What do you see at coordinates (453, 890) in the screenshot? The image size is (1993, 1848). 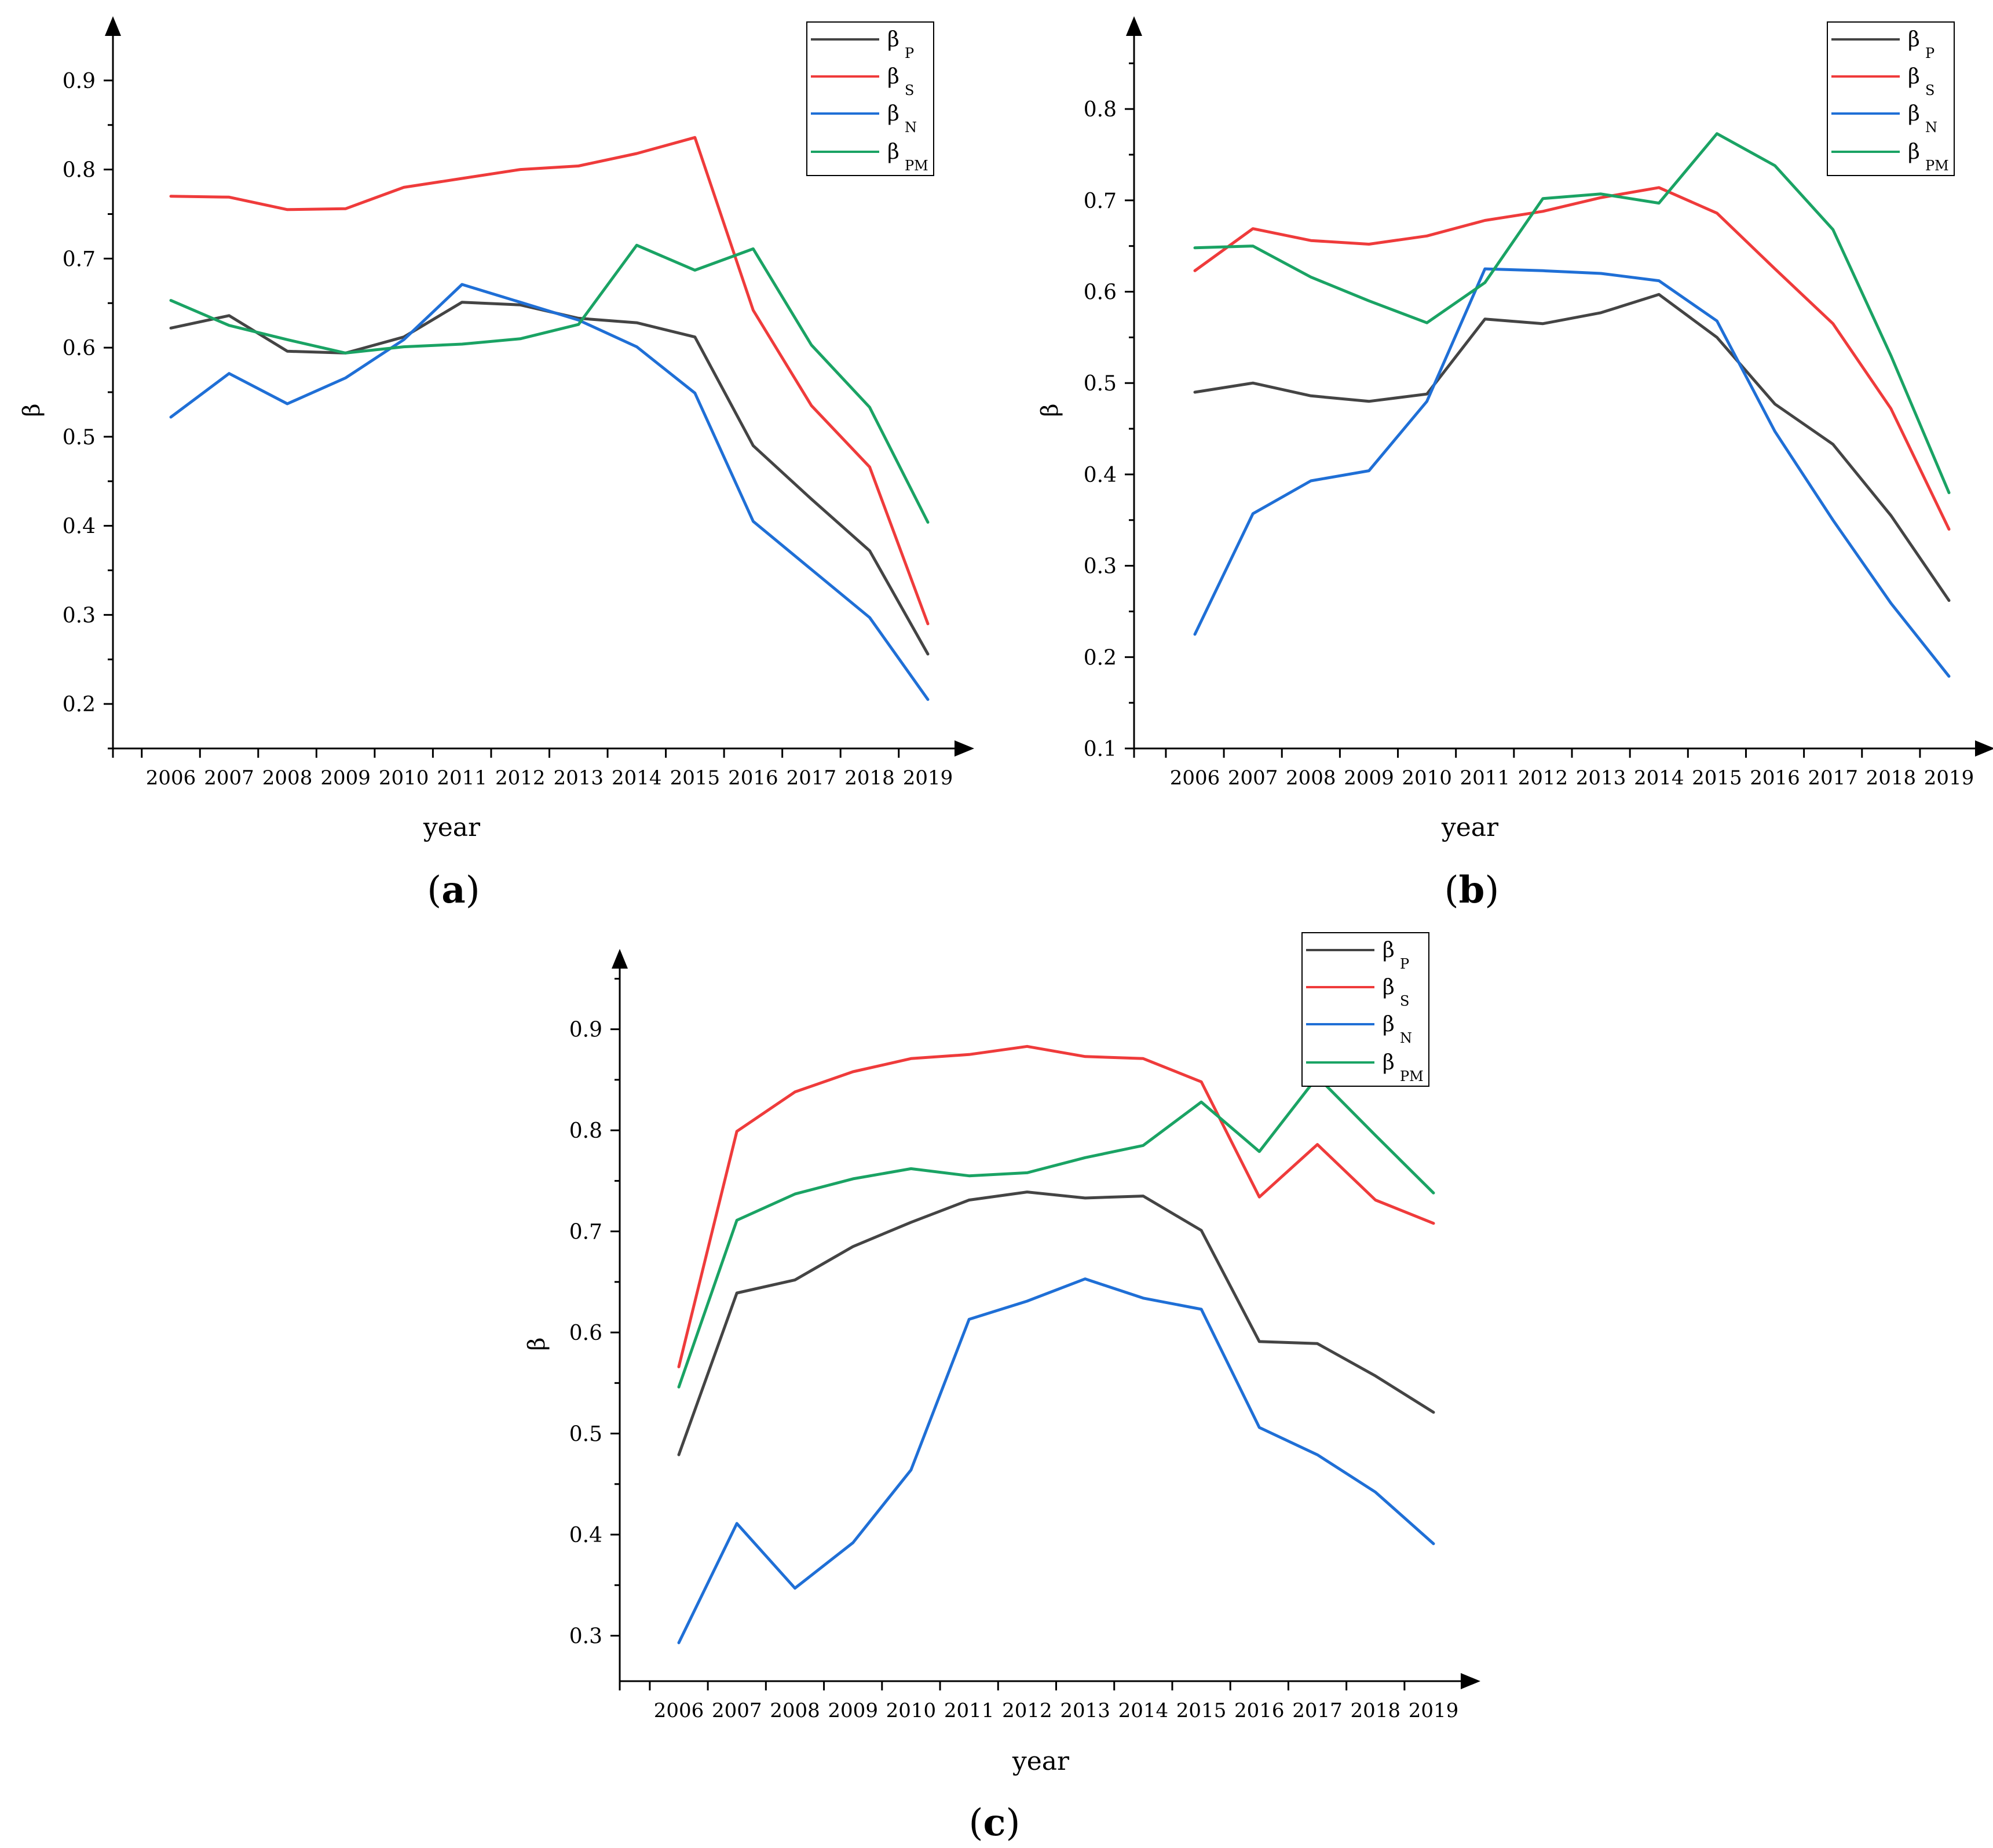 I see `panel-label-a: (a)` at bounding box center [453, 890].